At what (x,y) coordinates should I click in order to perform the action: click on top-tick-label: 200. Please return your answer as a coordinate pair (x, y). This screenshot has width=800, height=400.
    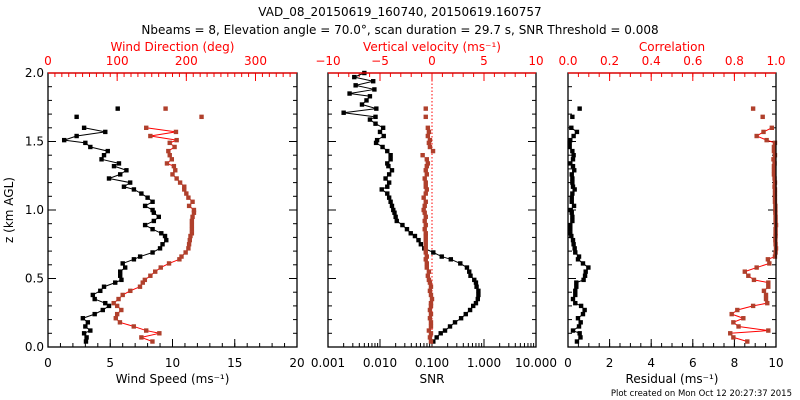
    Looking at the image, I should click on (186, 61).